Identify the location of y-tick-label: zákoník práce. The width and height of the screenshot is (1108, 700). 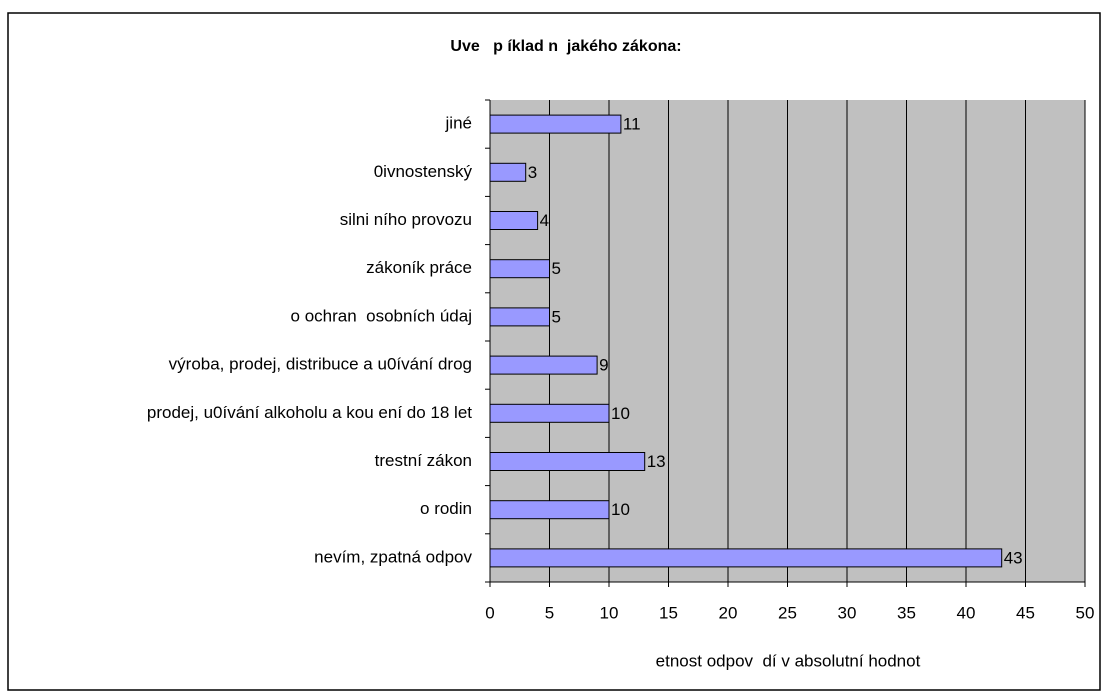
(419, 267).